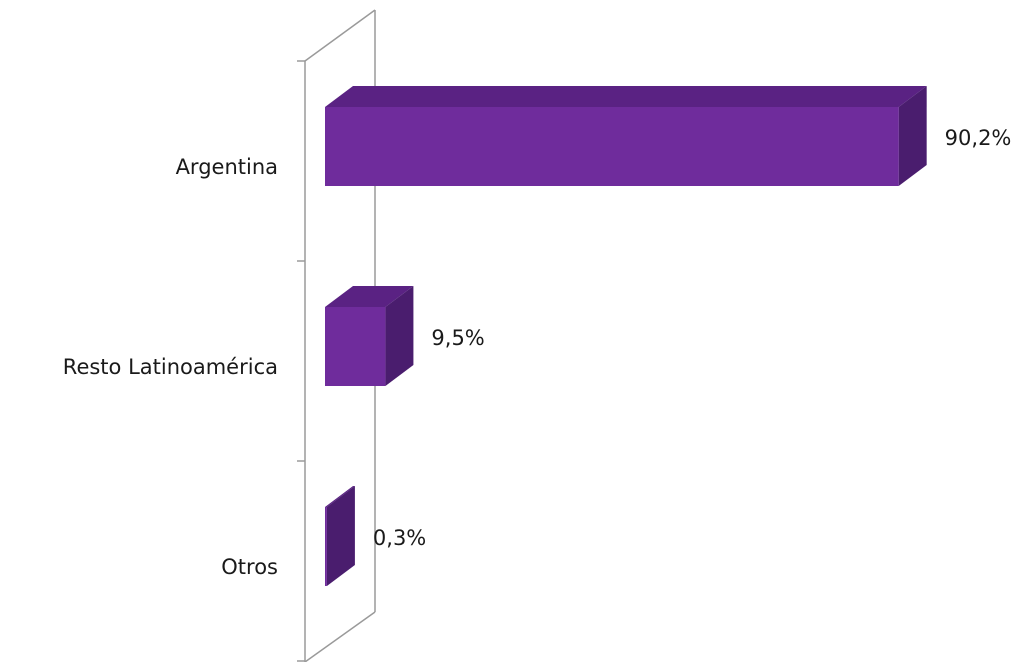  What do you see at coordinates (340, 636) in the screenshot?
I see `axis-wall-bottom-edge` at bounding box center [340, 636].